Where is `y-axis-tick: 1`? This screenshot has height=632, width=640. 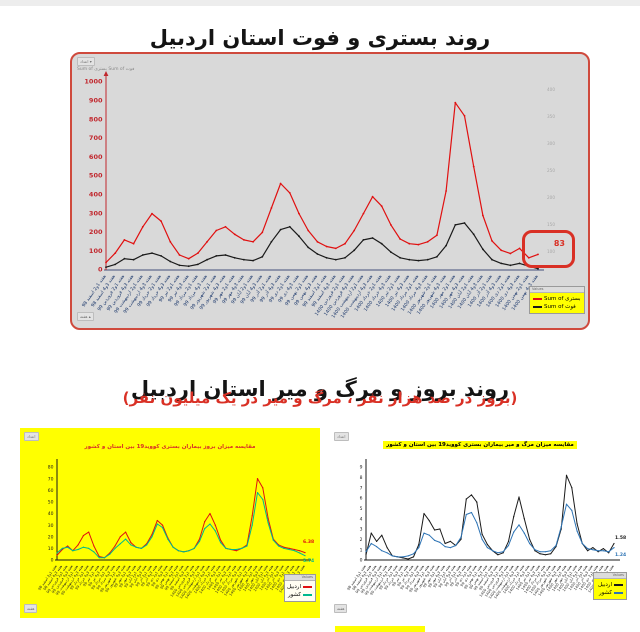 y-axis-tick: 1 is located at coordinates (361, 550).